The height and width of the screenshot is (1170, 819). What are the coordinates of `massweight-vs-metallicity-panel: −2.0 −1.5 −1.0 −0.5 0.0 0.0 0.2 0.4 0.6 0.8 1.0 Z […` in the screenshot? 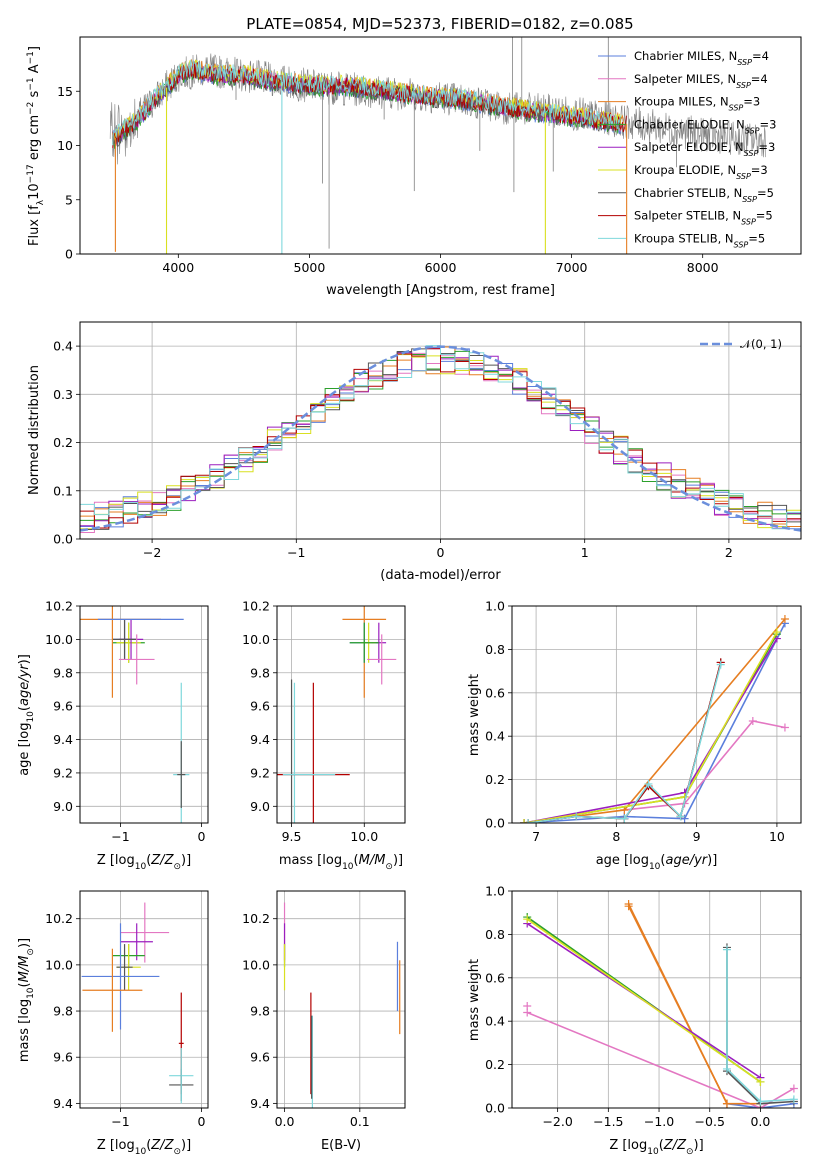 It's located at (634, 1020).